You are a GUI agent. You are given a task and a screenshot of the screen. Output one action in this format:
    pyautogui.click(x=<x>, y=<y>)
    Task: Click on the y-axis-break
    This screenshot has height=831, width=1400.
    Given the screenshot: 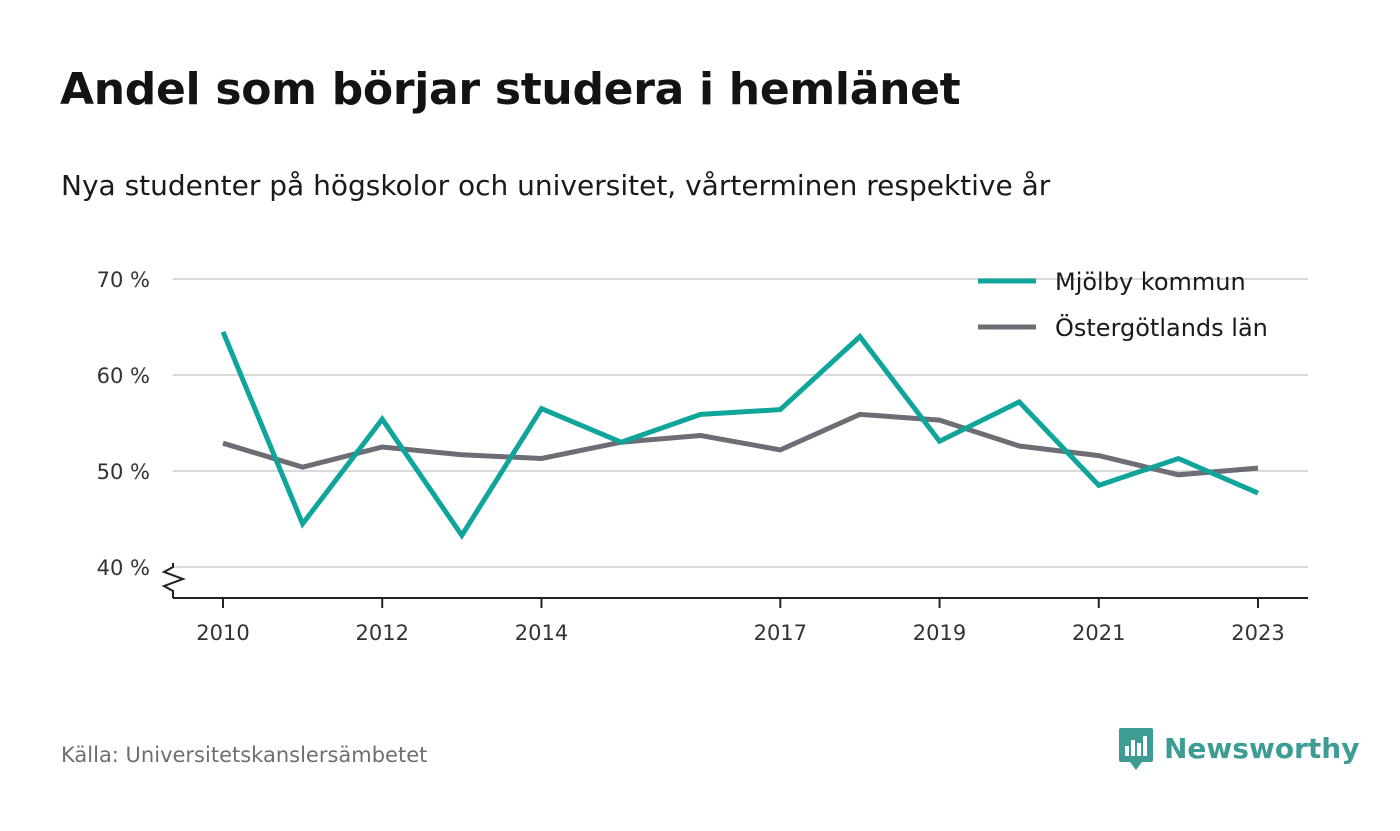 What is the action you would take?
    pyautogui.click(x=173, y=580)
    